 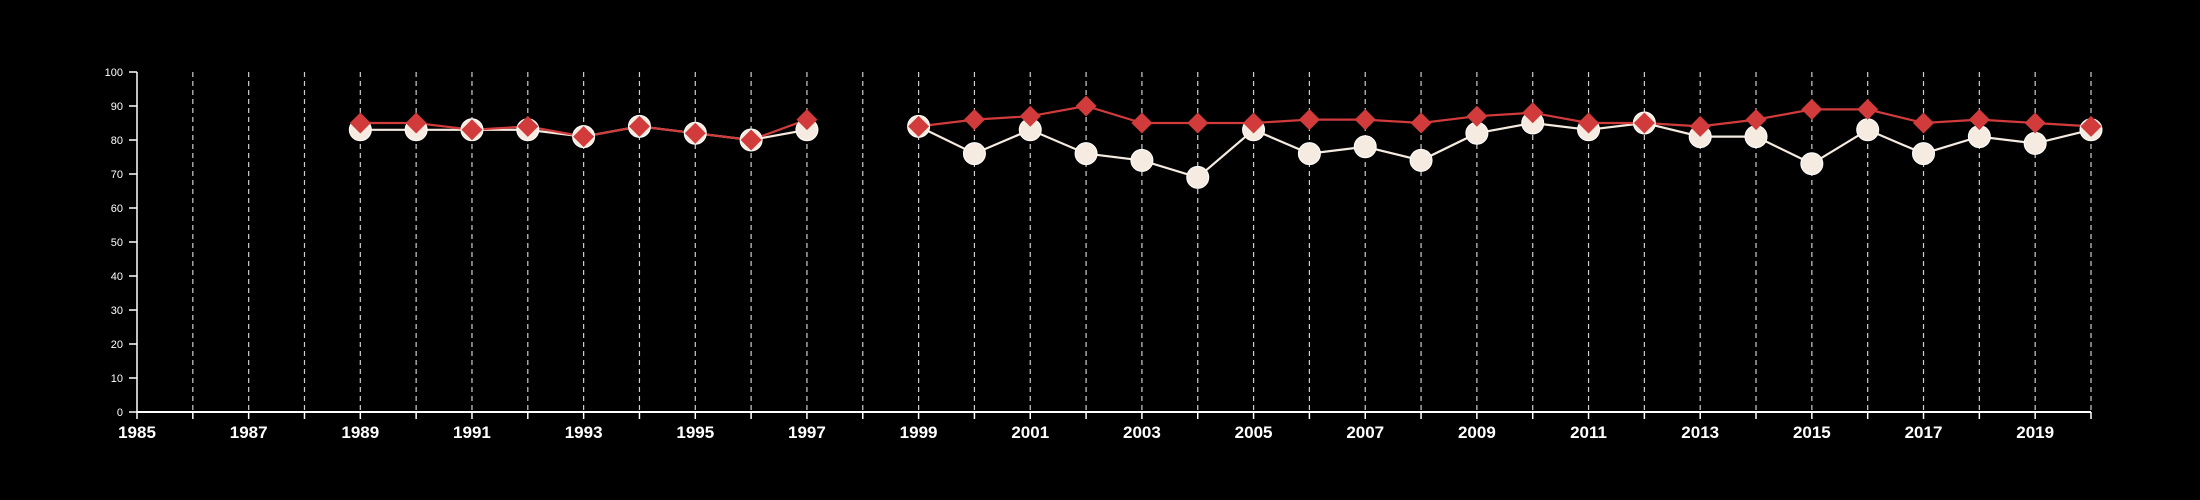 I want to click on y-tick-label: 70, so click(x=117, y=175).